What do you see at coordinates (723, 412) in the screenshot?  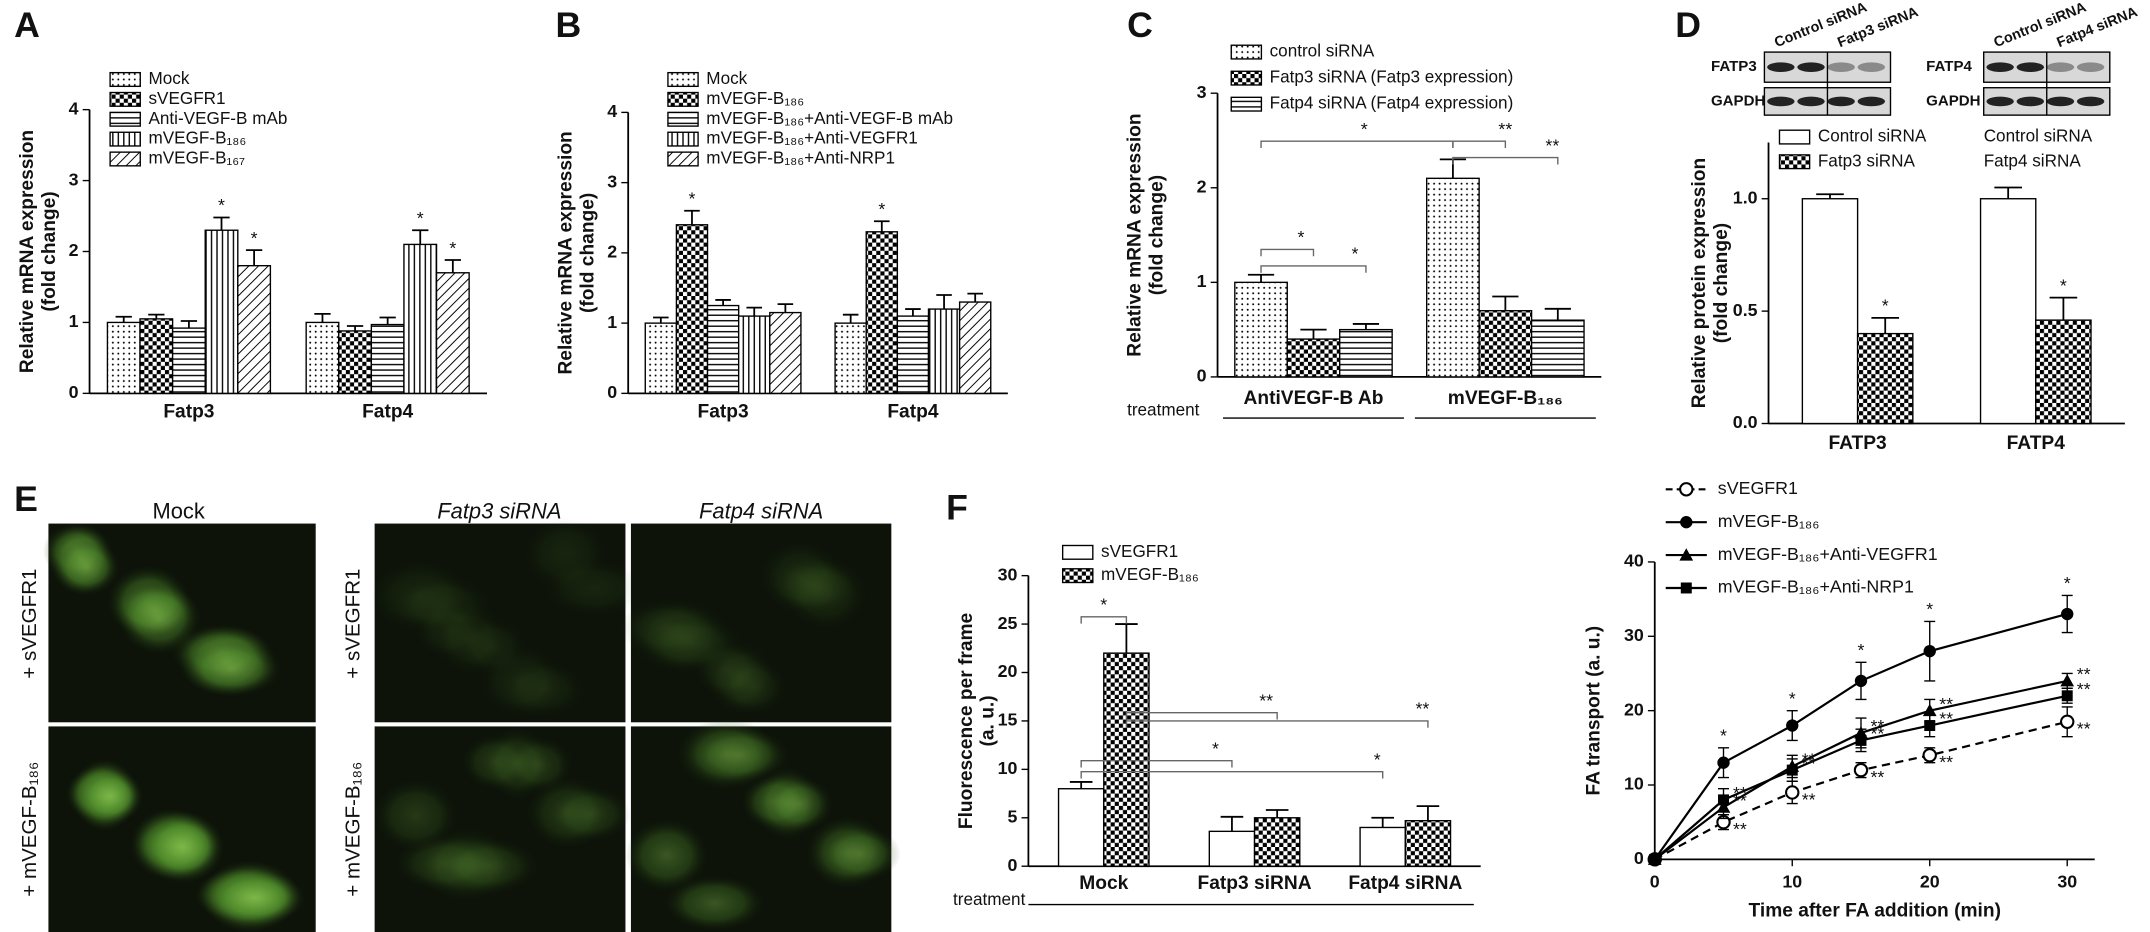 I see `x-tick-label: Fatp3` at bounding box center [723, 412].